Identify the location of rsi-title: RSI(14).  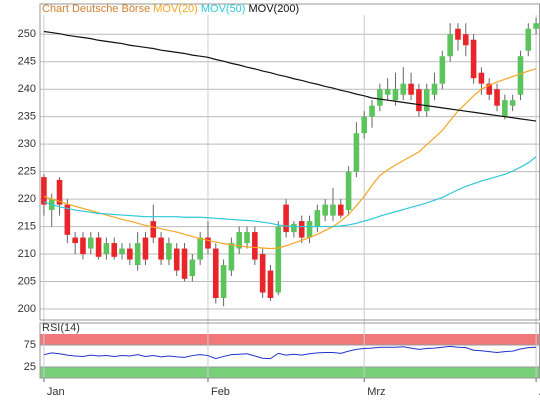
(61, 328).